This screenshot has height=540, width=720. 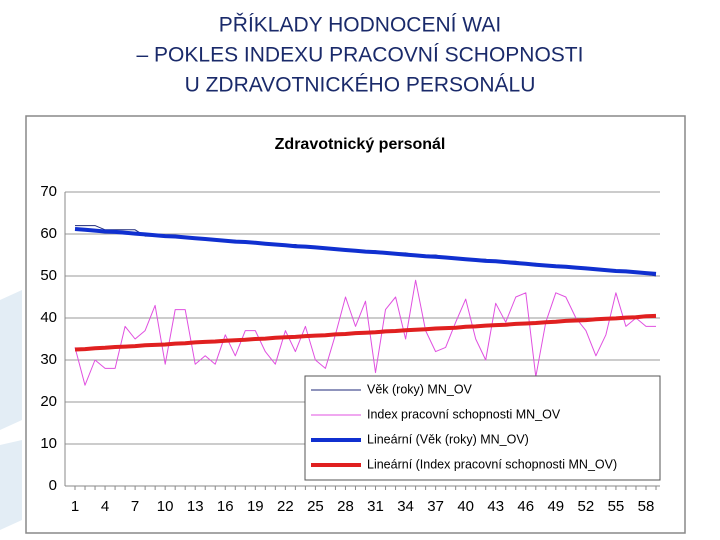 I want to click on y-tick-label: 60, so click(x=48, y=233).